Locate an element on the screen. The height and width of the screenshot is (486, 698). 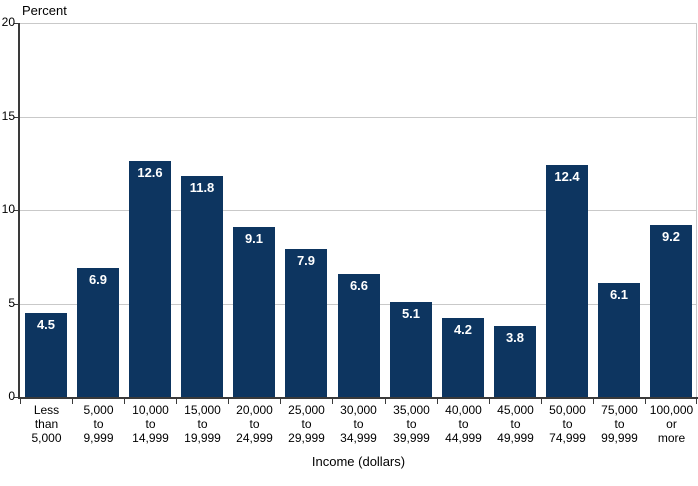
bar: 5.1 is located at coordinates (411, 349).